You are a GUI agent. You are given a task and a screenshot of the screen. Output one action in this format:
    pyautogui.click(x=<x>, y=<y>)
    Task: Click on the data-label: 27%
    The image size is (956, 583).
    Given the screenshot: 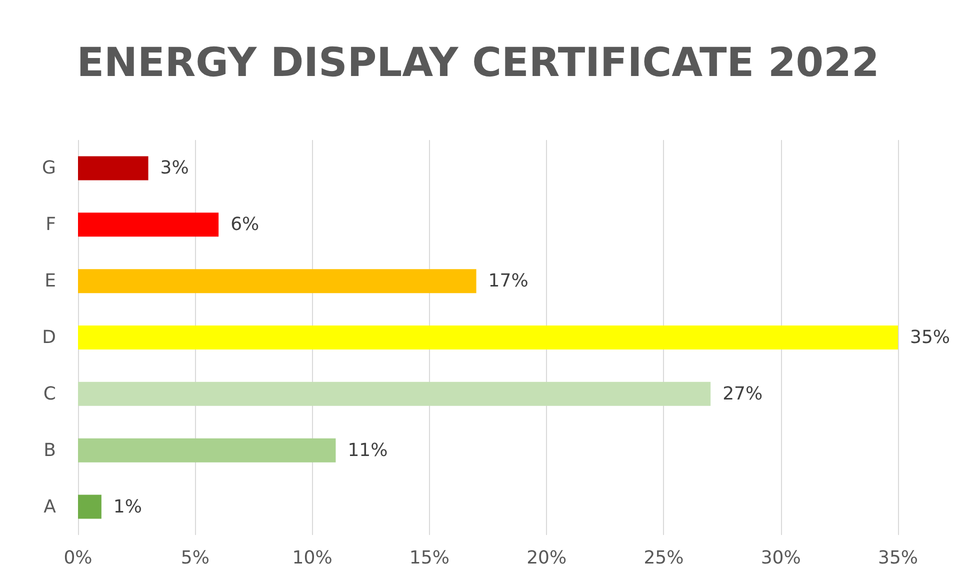 What is the action you would take?
    pyautogui.click(x=742, y=393)
    